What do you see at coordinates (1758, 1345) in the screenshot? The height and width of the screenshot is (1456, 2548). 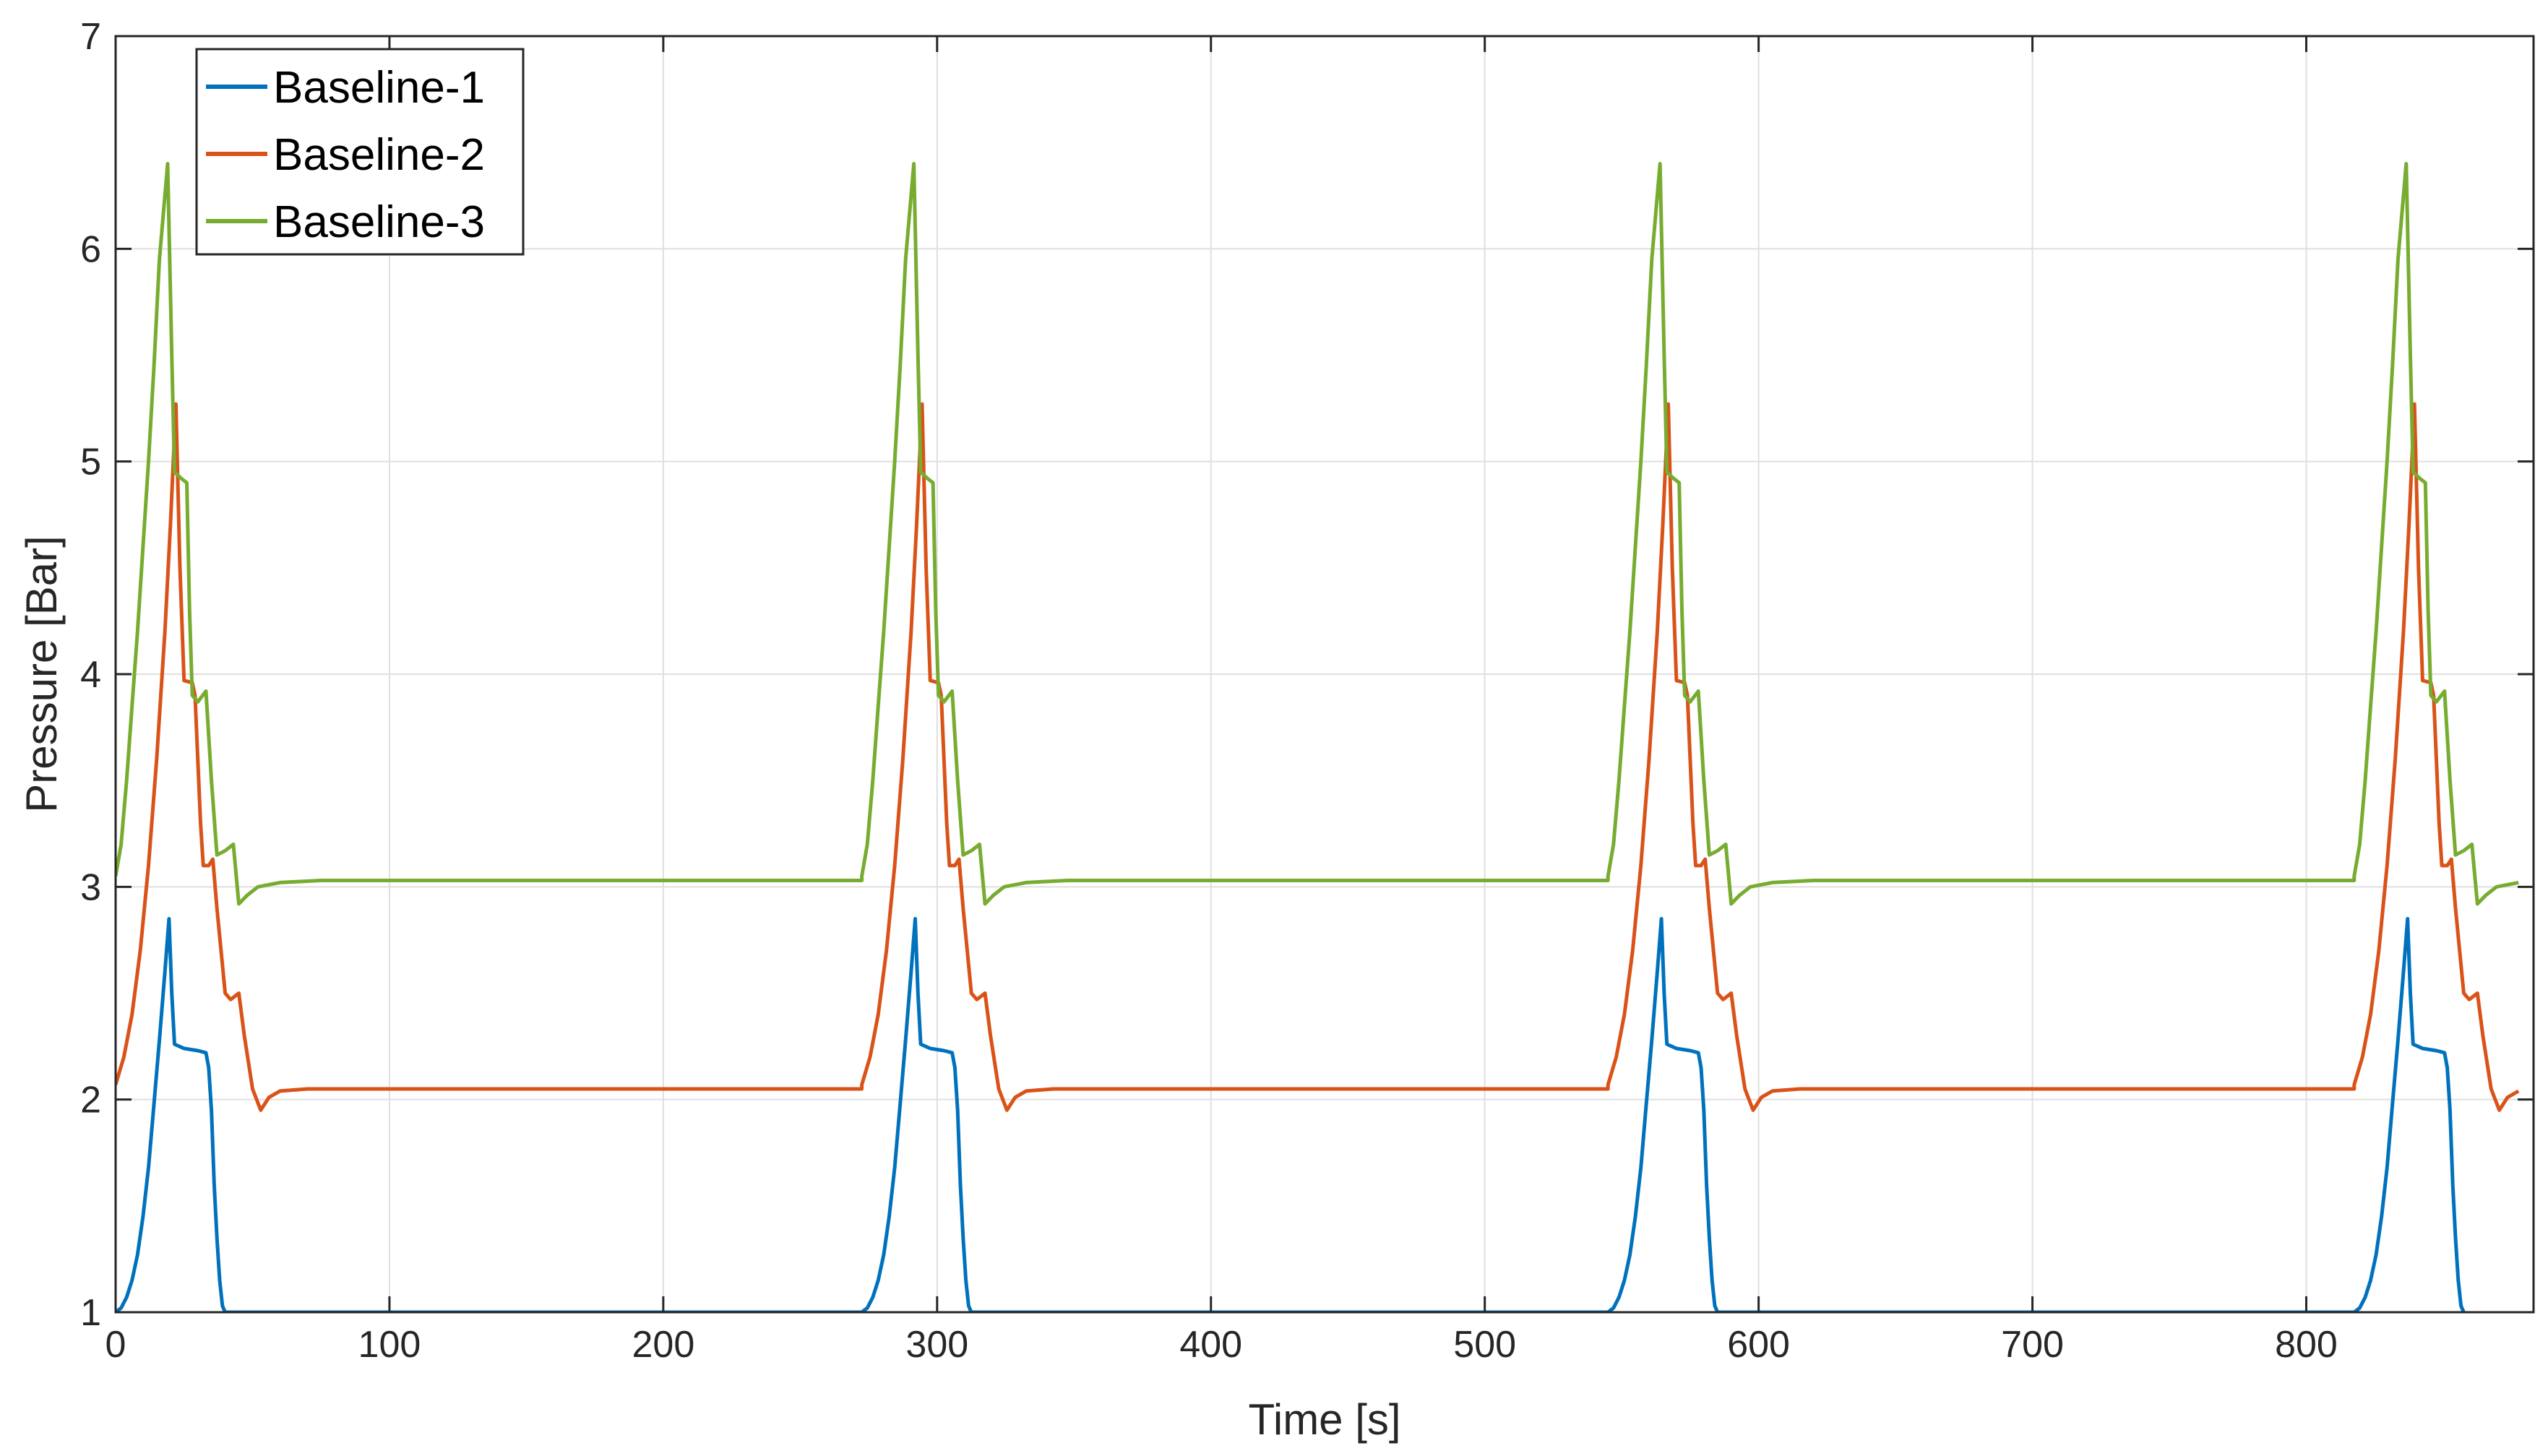 I see `x-tick-label: 600` at bounding box center [1758, 1345].